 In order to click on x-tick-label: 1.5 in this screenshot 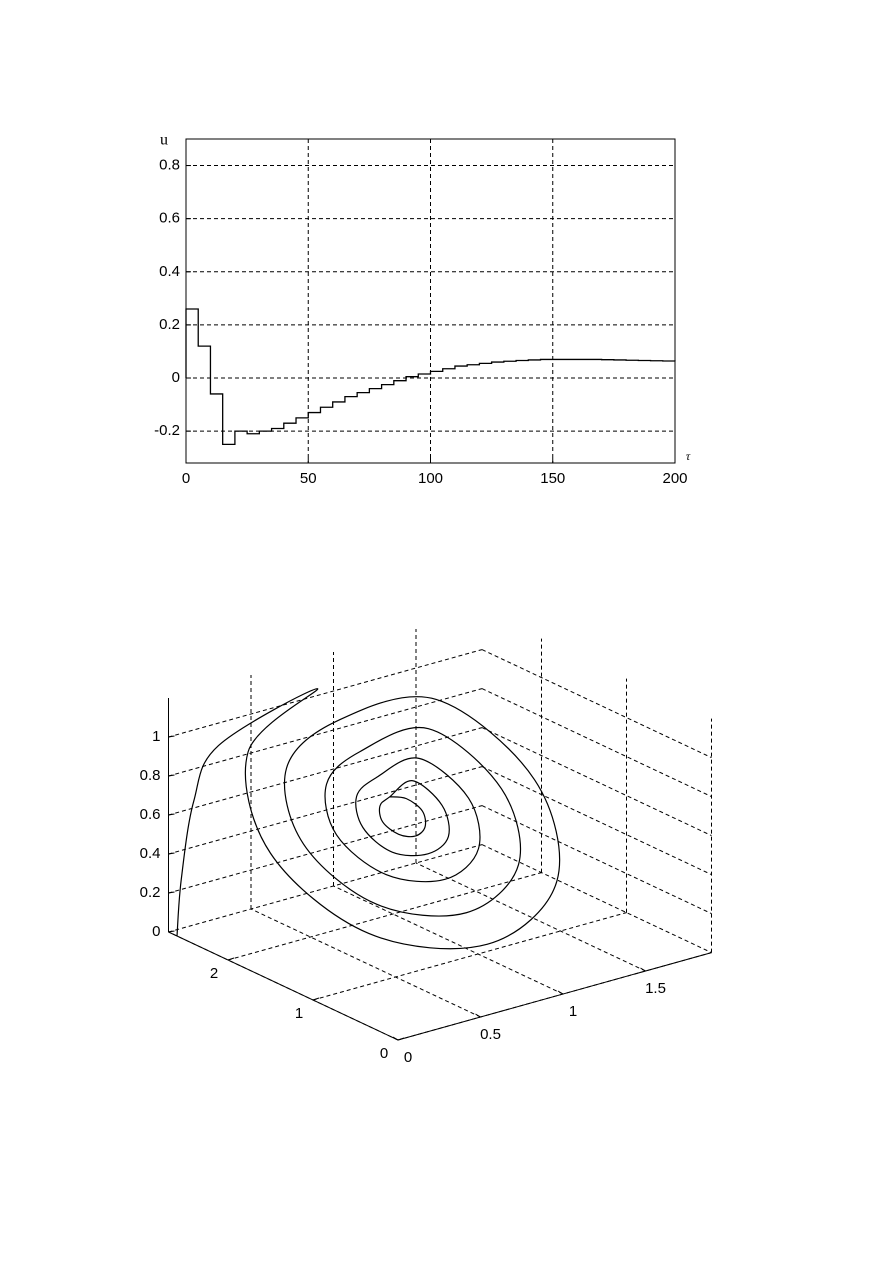, I will do `click(655, 988)`.